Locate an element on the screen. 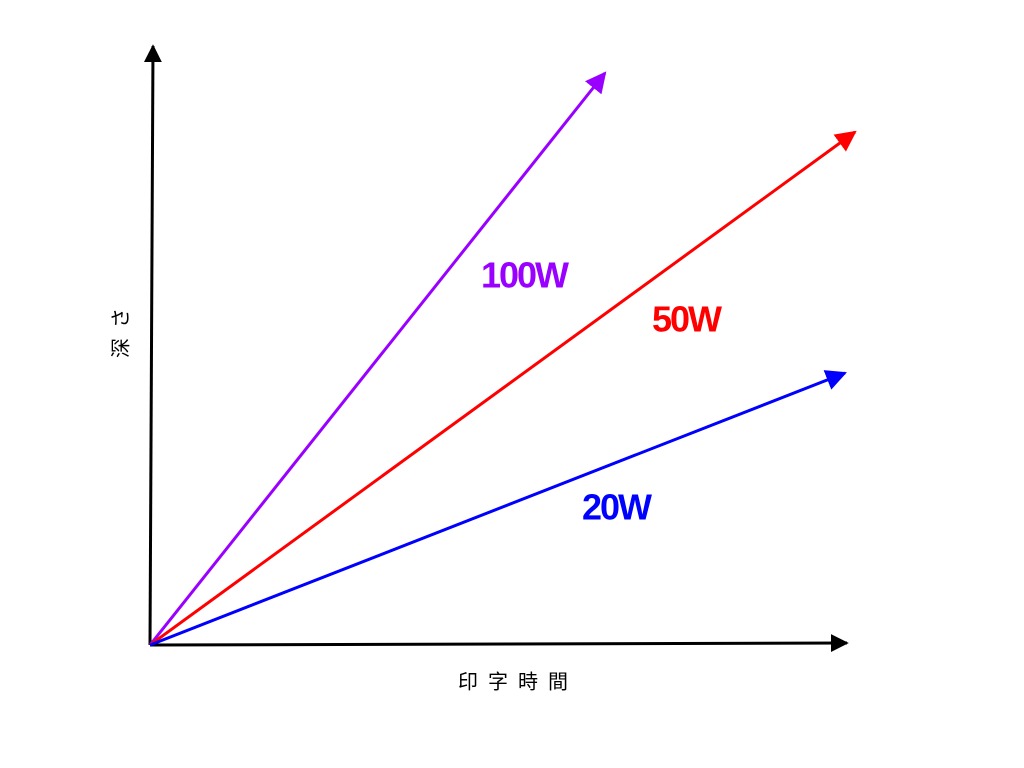 The height and width of the screenshot is (768, 1024). line-label: 20W is located at coordinates (617, 507).